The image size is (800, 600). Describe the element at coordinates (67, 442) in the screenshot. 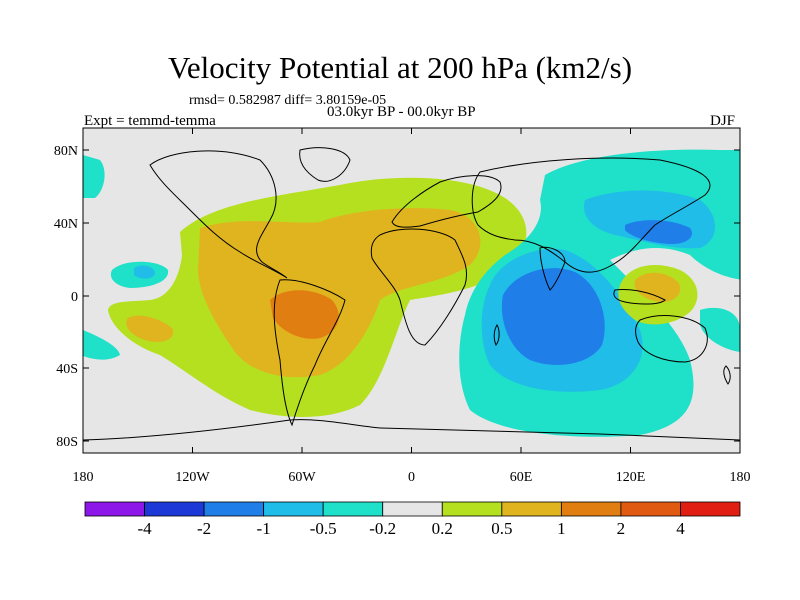

I see `lat-tick-label: 80S` at that location.